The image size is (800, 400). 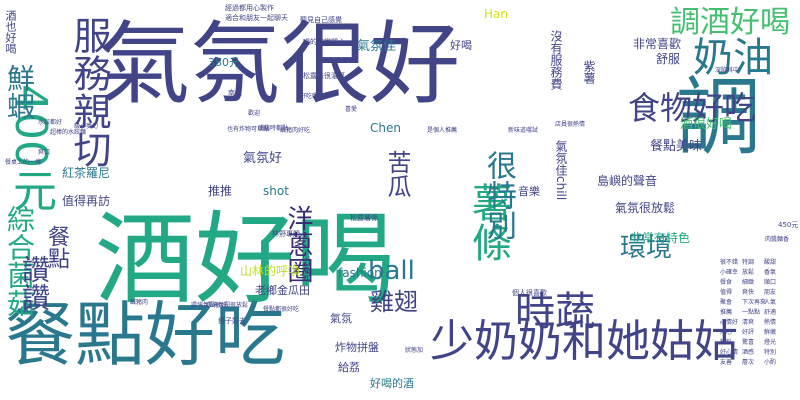 What do you see at coordinates (309, 96) in the screenshot?
I see `word-81: 好吃喔` at bounding box center [309, 96].